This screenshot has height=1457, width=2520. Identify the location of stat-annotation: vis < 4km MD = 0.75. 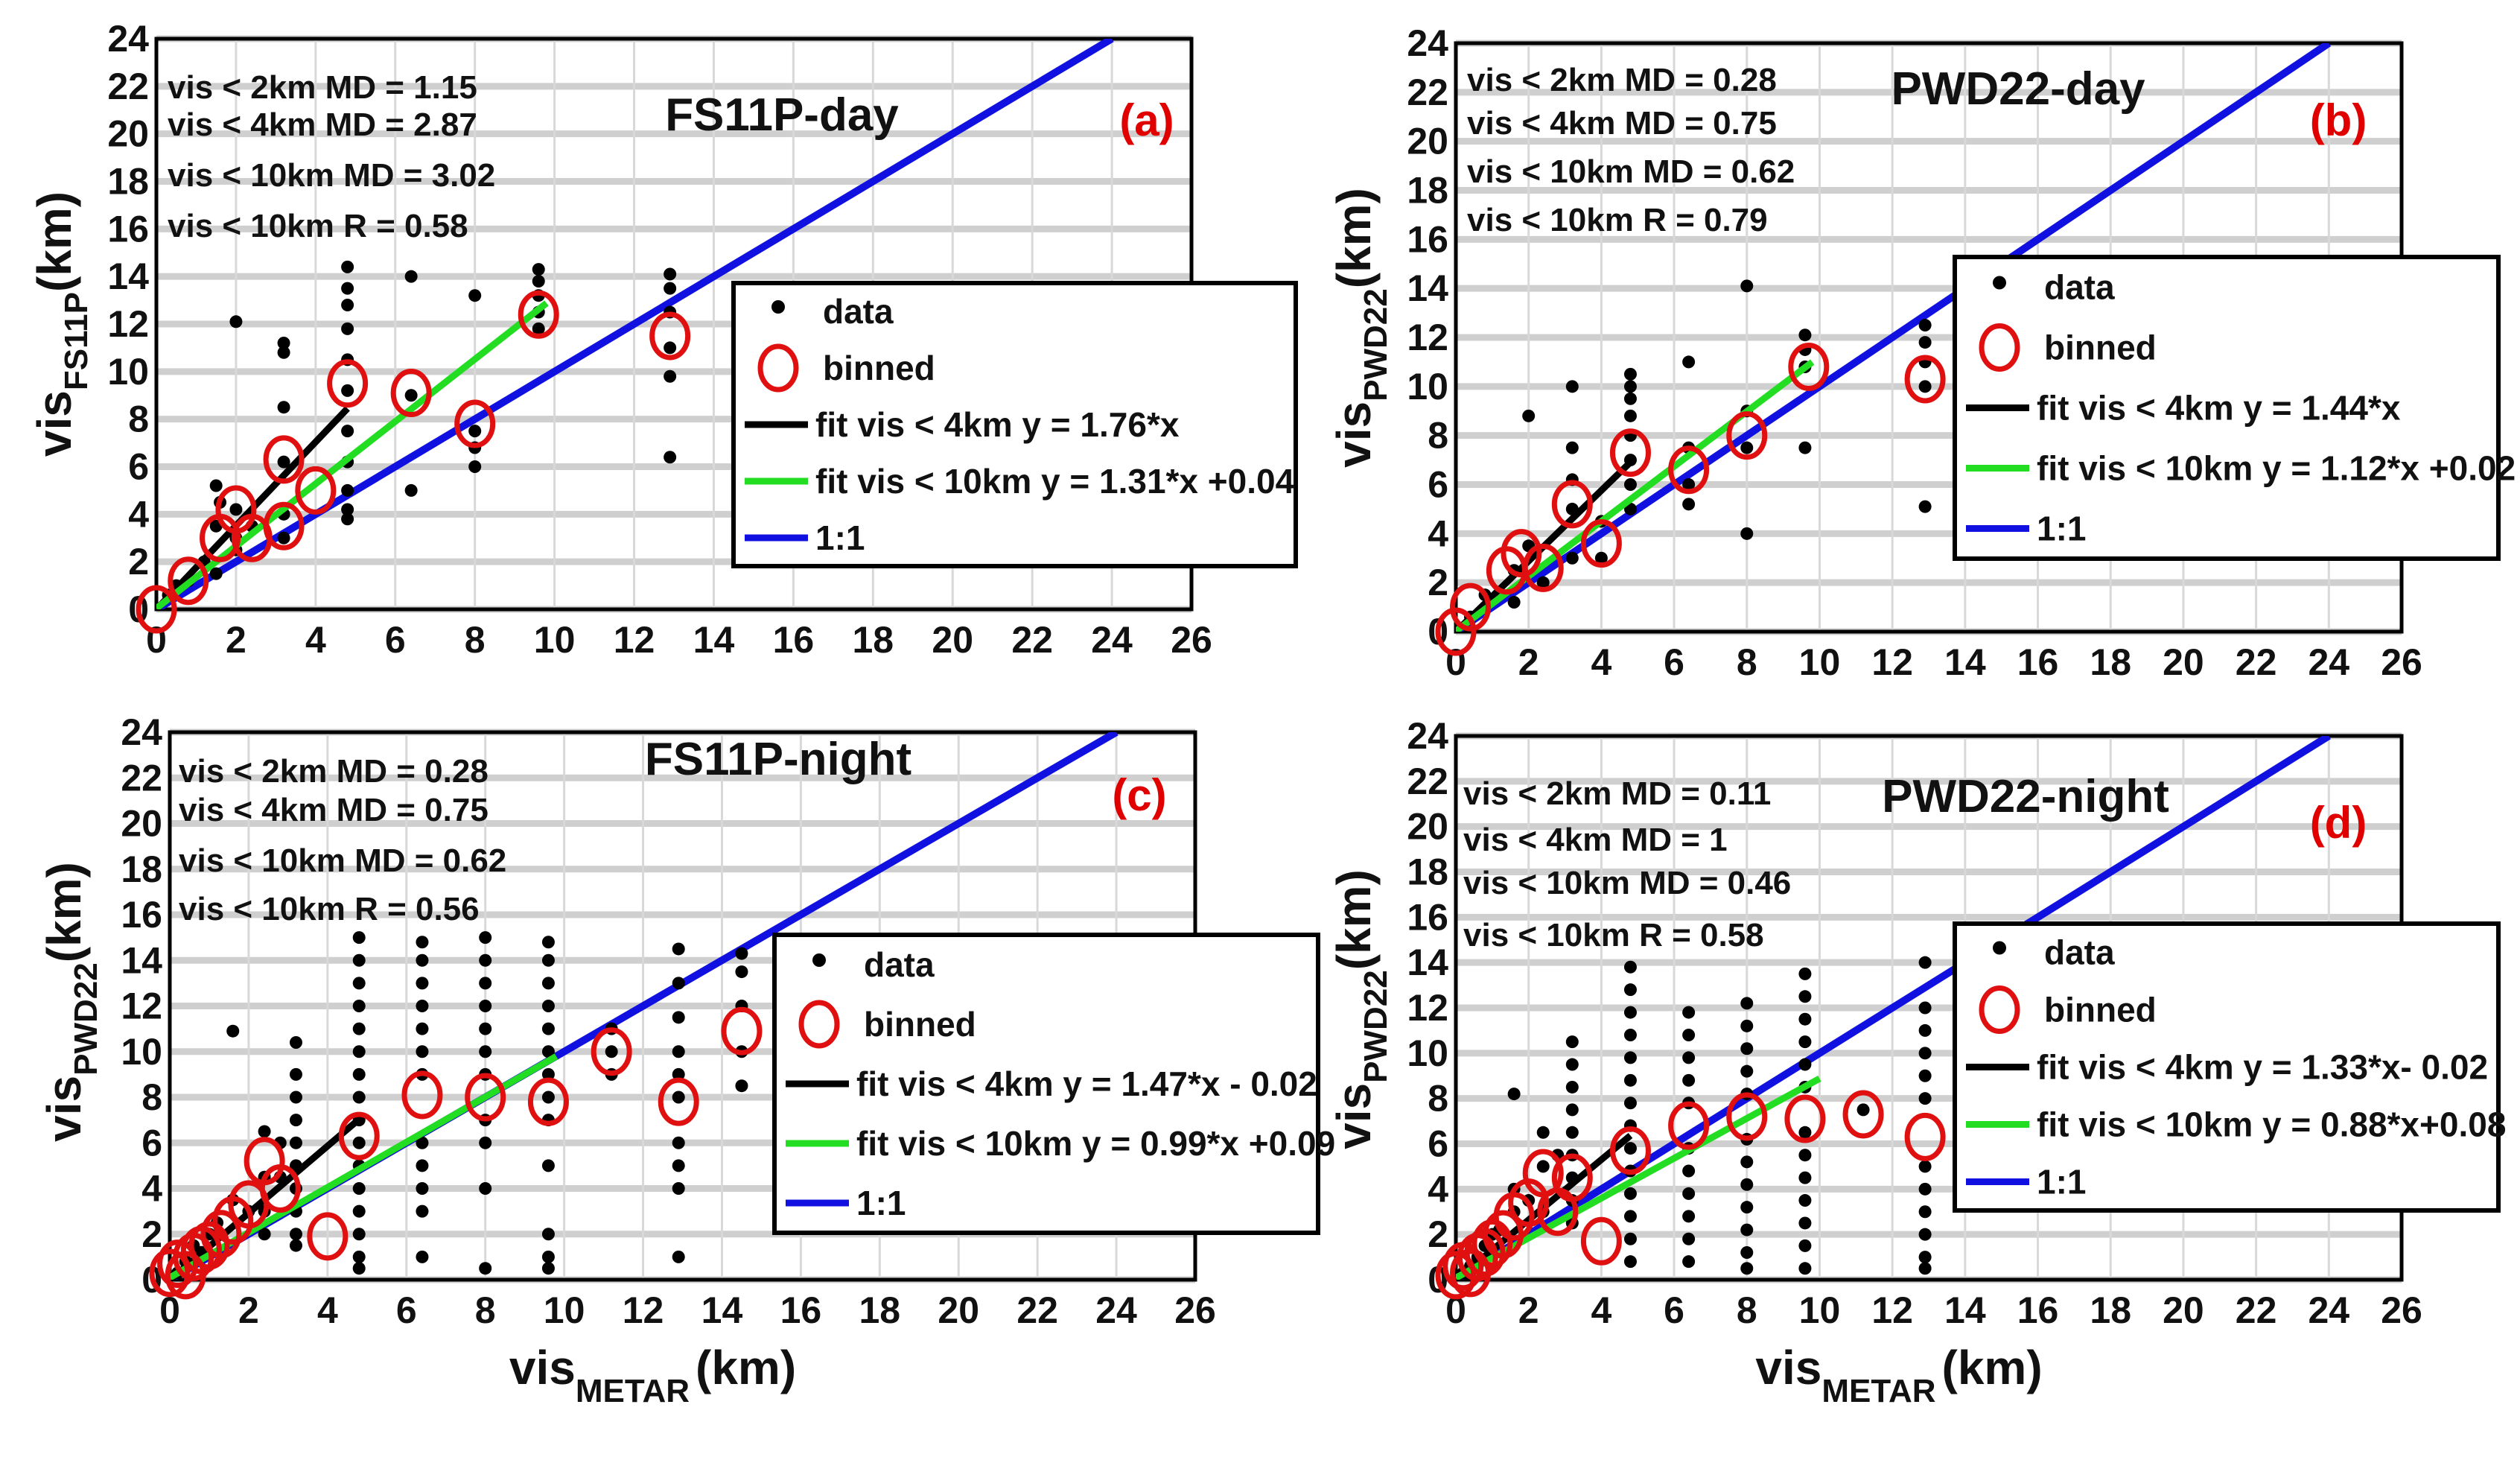
(1622, 123).